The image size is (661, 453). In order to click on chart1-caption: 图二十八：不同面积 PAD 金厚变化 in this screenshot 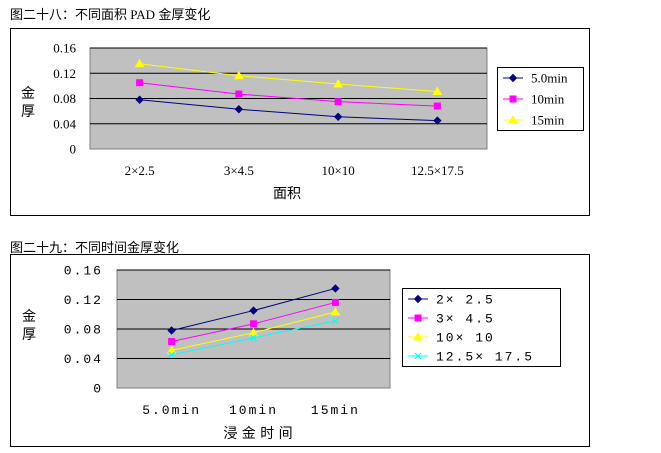, I will do `click(110, 14)`.